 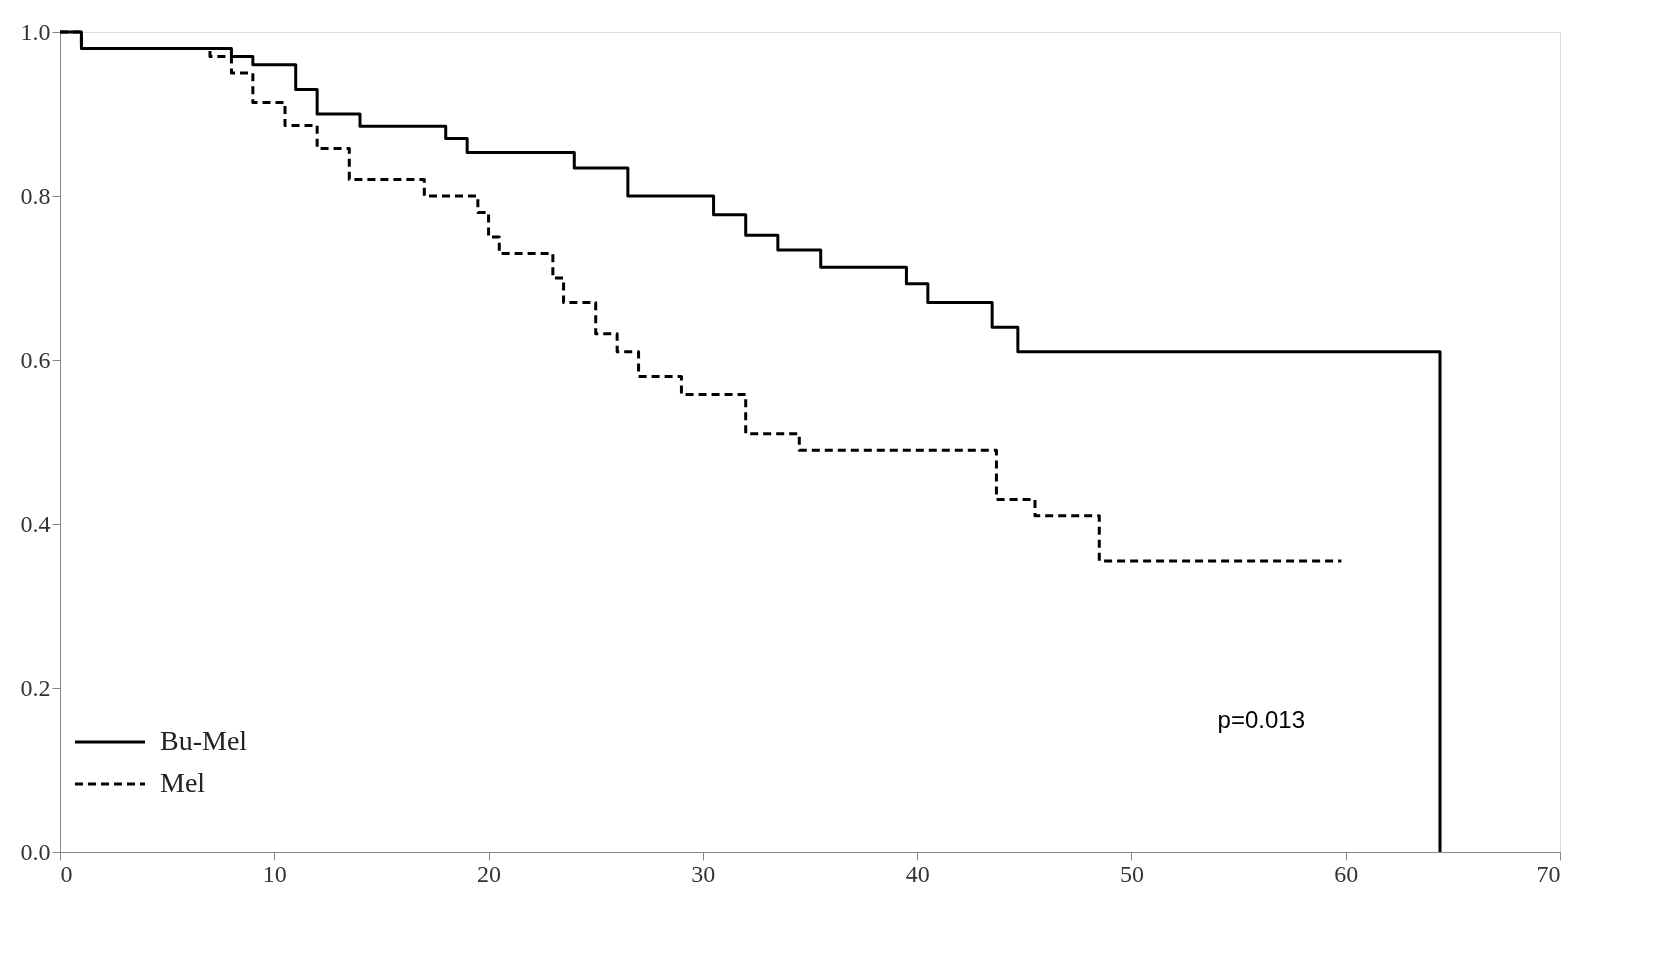 I want to click on x-tick-label: 40, so click(x=917, y=873).